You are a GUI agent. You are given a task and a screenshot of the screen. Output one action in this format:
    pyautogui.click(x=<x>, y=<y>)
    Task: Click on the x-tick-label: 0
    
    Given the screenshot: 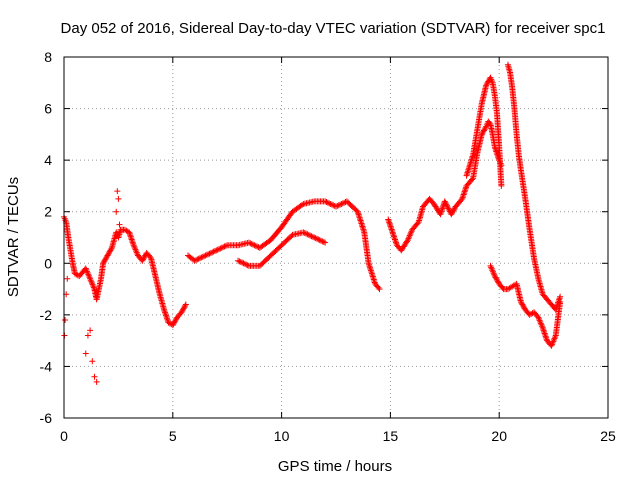 What is the action you would take?
    pyautogui.click(x=64, y=436)
    